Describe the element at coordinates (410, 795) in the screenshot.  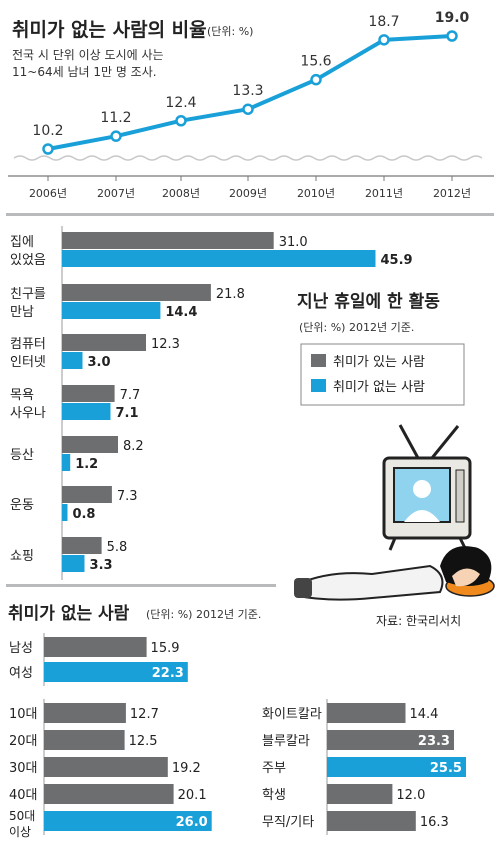
I see `value-label-학생: 12.0` at that location.